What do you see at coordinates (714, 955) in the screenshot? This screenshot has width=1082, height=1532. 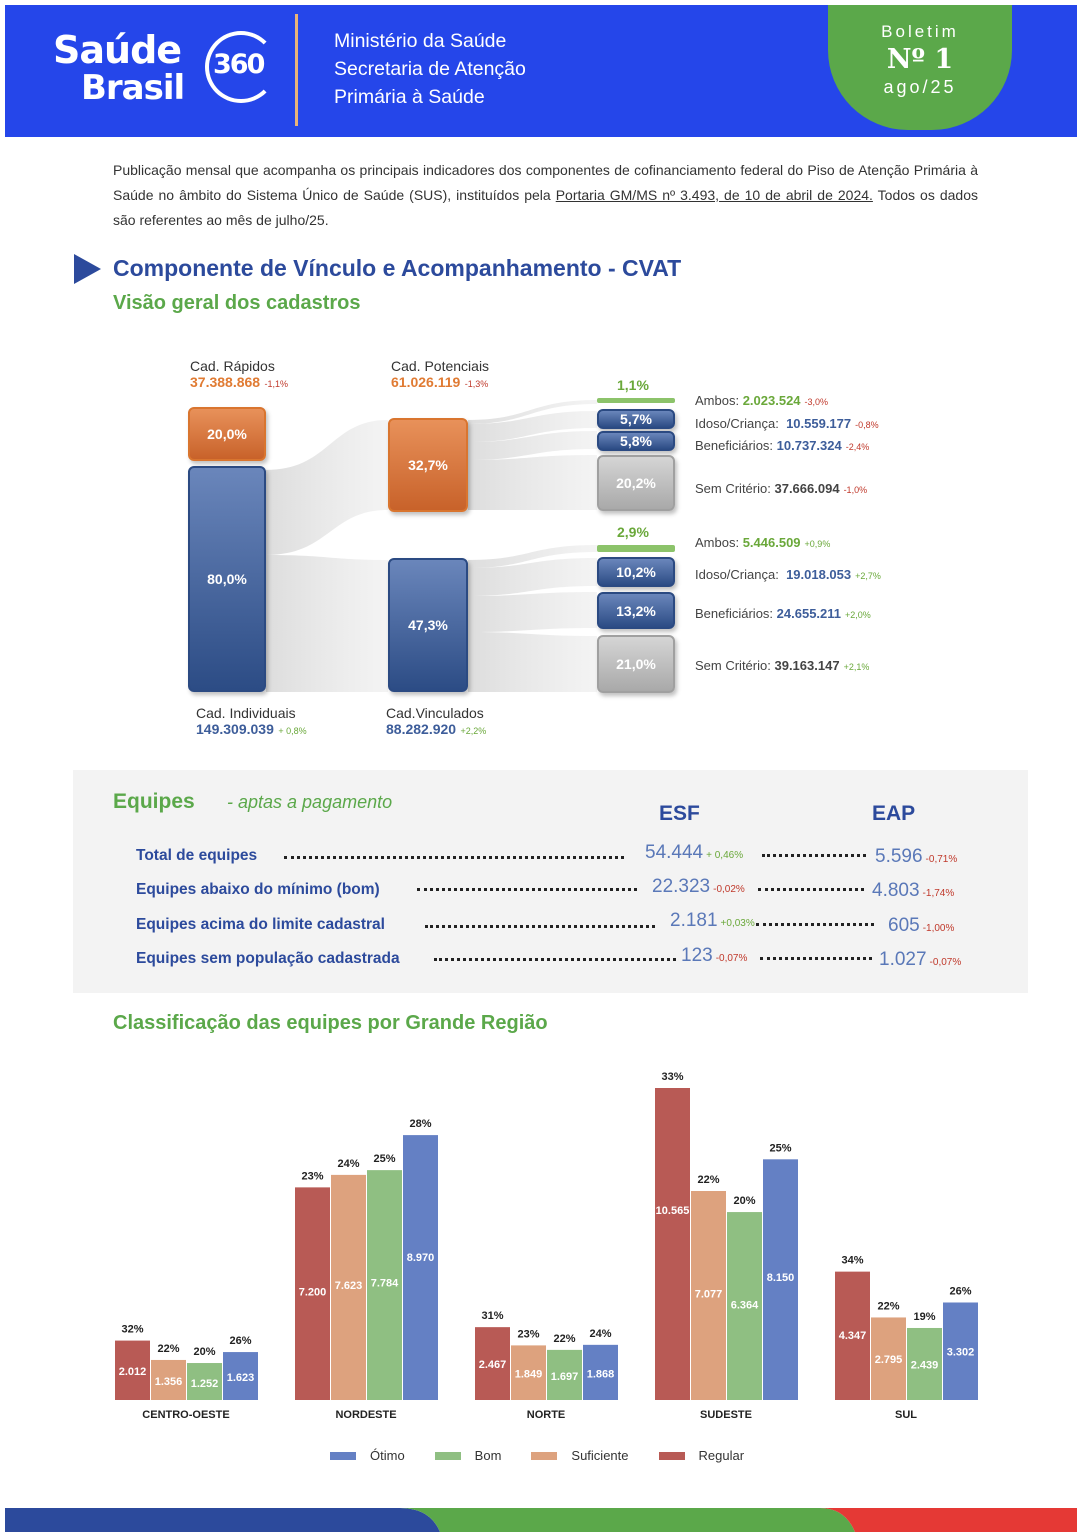 I see `esf-value-sem-populacao: 123 -0,07%` at bounding box center [714, 955].